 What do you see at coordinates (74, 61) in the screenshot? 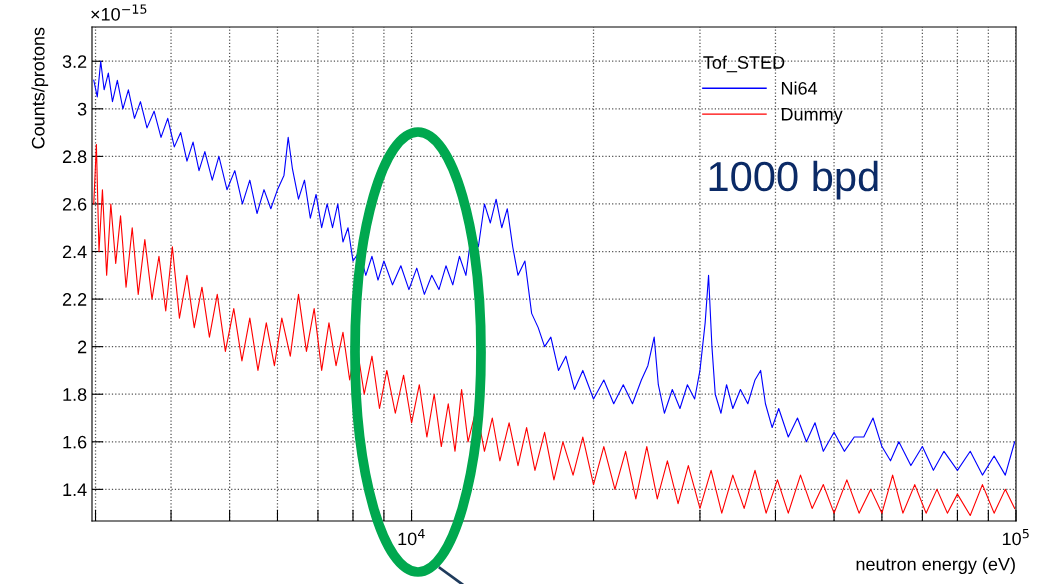
I see `y-tick-label: 3.2` at bounding box center [74, 61].